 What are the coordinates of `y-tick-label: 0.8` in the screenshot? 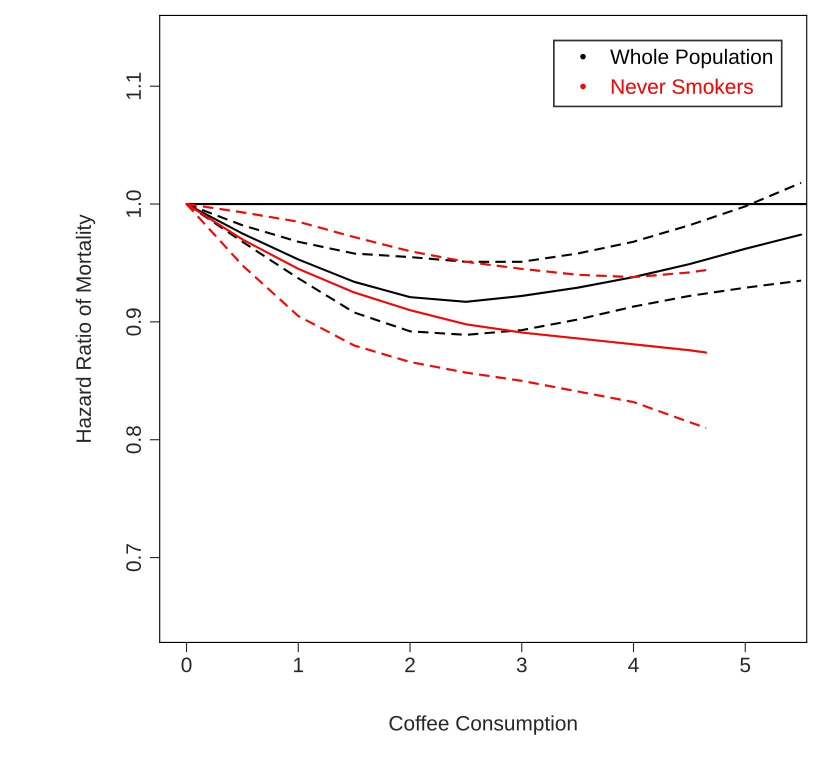 It's located at (134, 440).